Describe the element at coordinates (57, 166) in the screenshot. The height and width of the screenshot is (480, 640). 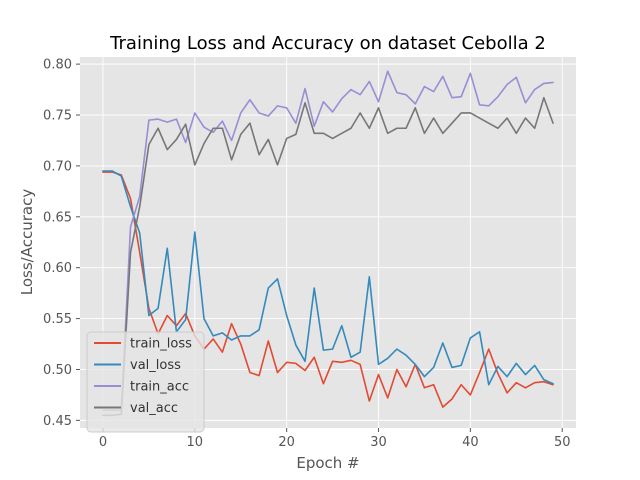
I see `y-tick-label: 0.70` at that location.